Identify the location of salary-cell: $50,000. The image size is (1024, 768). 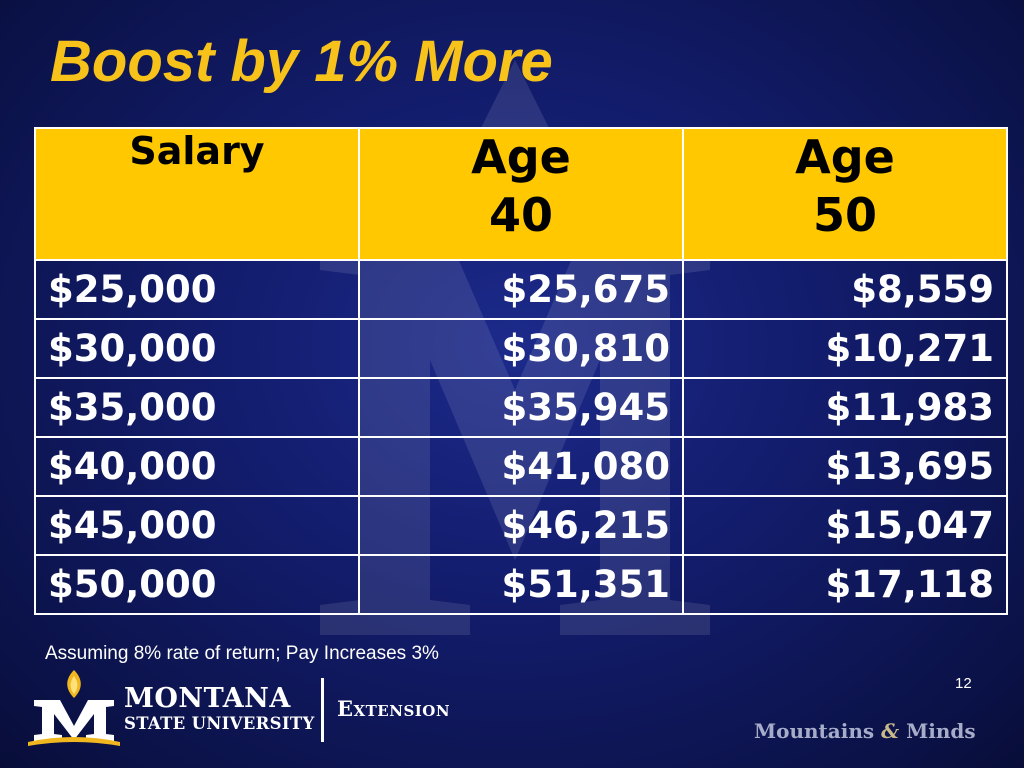
(197, 584).